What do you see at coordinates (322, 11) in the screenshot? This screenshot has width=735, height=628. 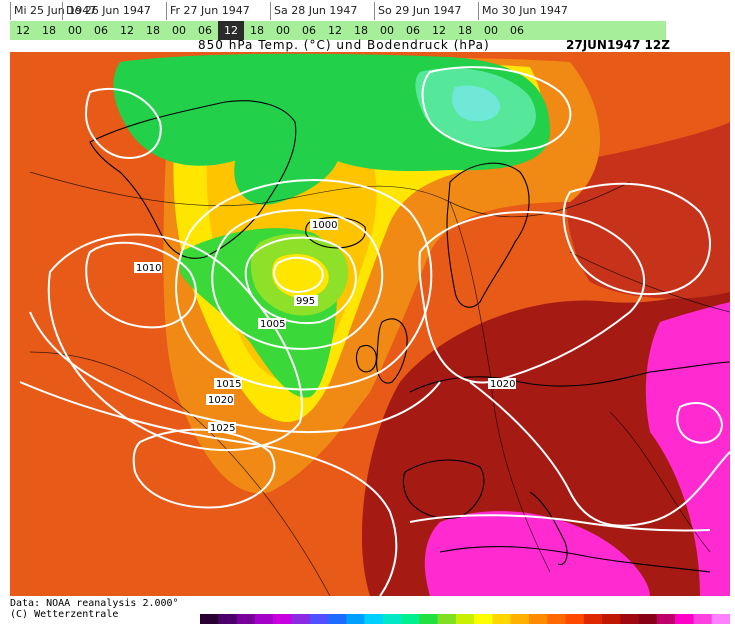 I see `day-label: Sa 28 Jun 1947` at bounding box center [322, 11].